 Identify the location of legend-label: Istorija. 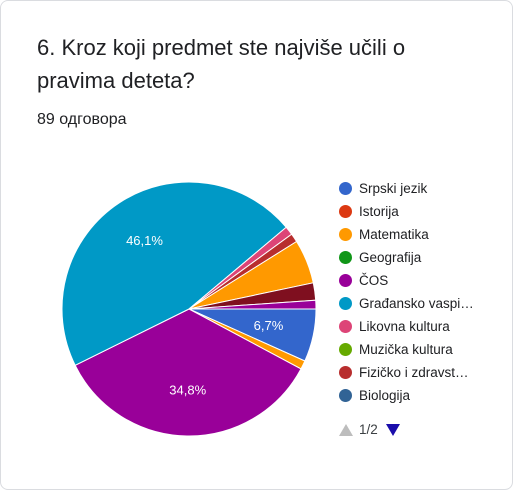
(379, 211).